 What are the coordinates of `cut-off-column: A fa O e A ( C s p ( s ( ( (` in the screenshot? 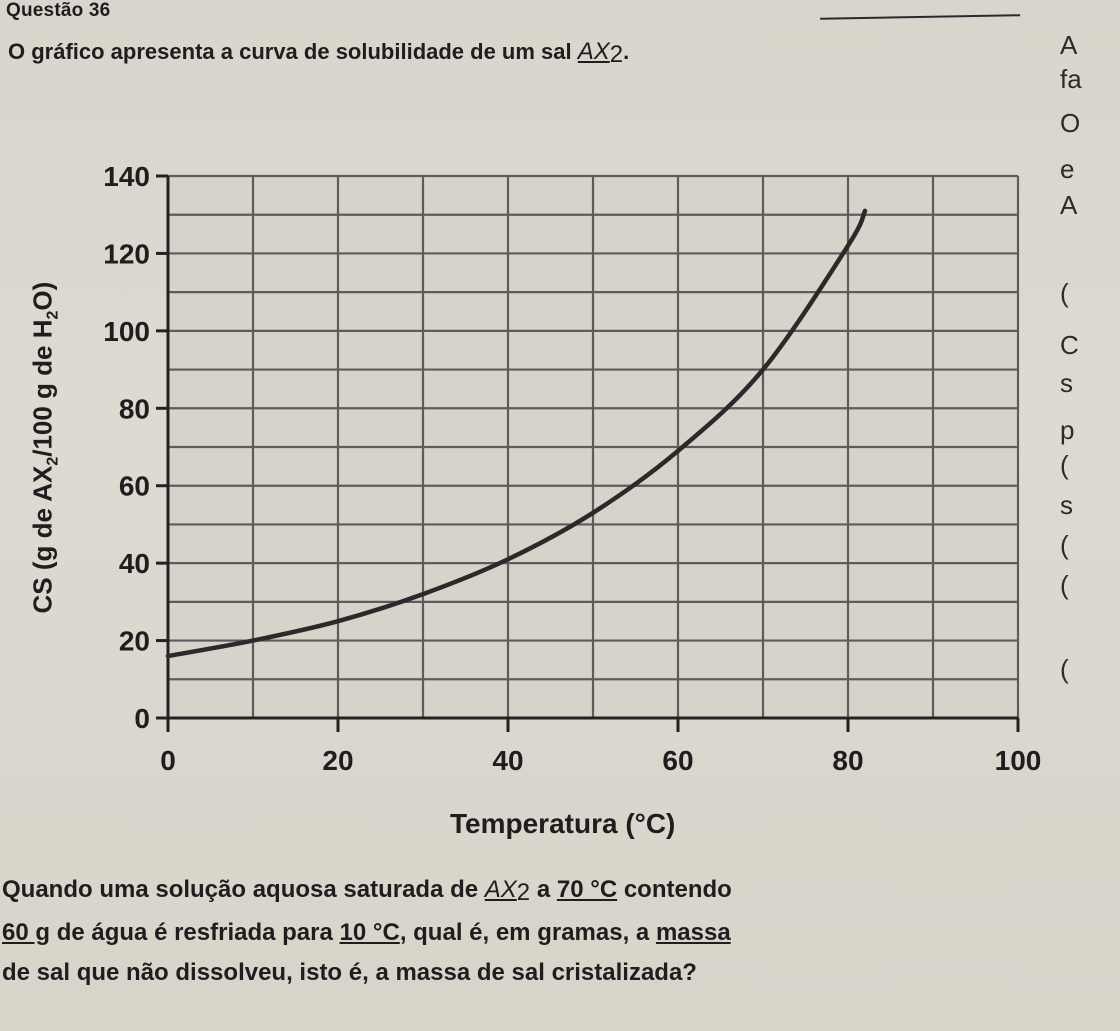 It's located at (1090, 390).